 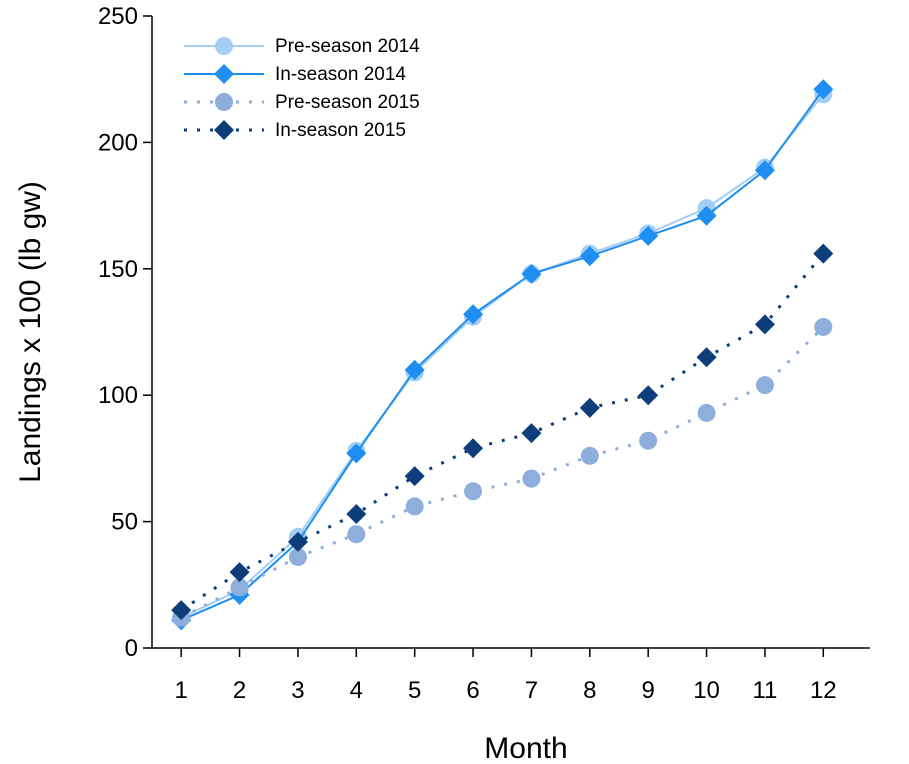 What do you see at coordinates (589, 690) in the screenshot?
I see `x-tick-label: 8` at bounding box center [589, 690].